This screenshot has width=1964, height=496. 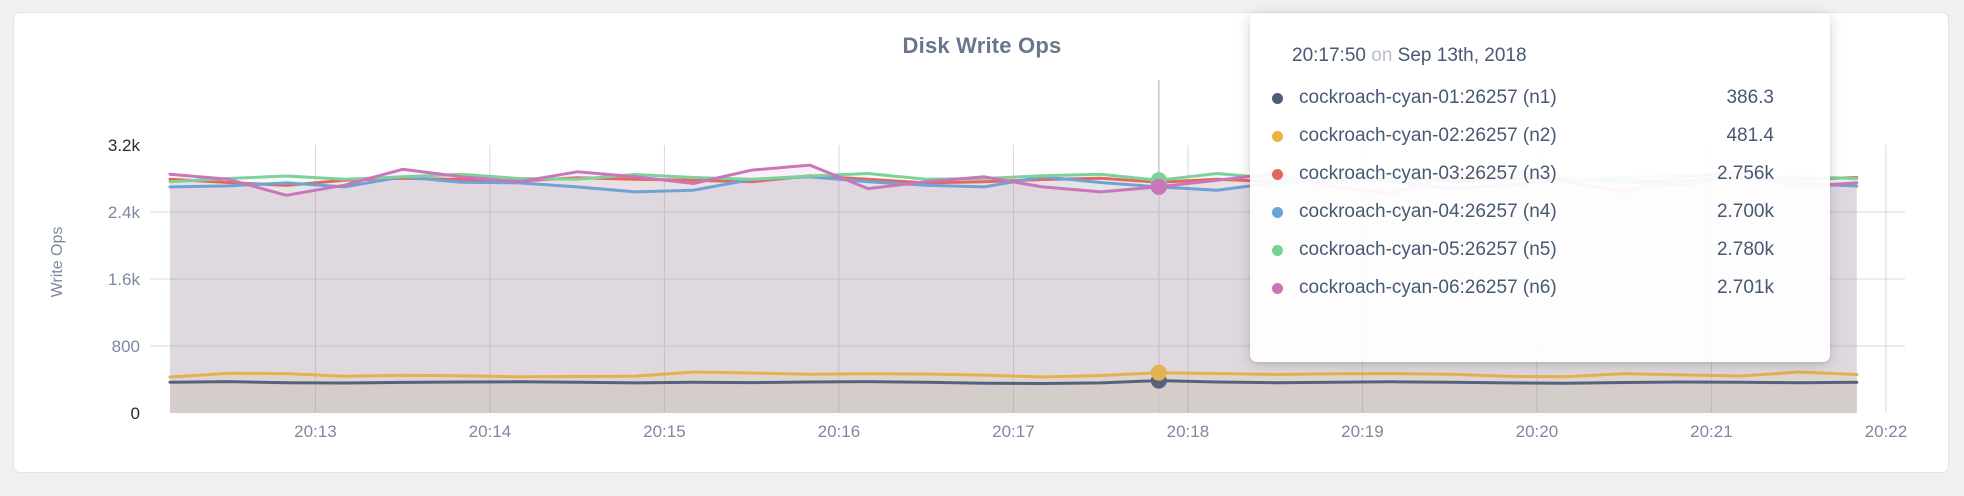 What do you see at coordinates (1428, 135) in the screenshot?
I see `series-name: cockroach-cyan-02:26257 (n2)` at bounding box center [1428, 135].